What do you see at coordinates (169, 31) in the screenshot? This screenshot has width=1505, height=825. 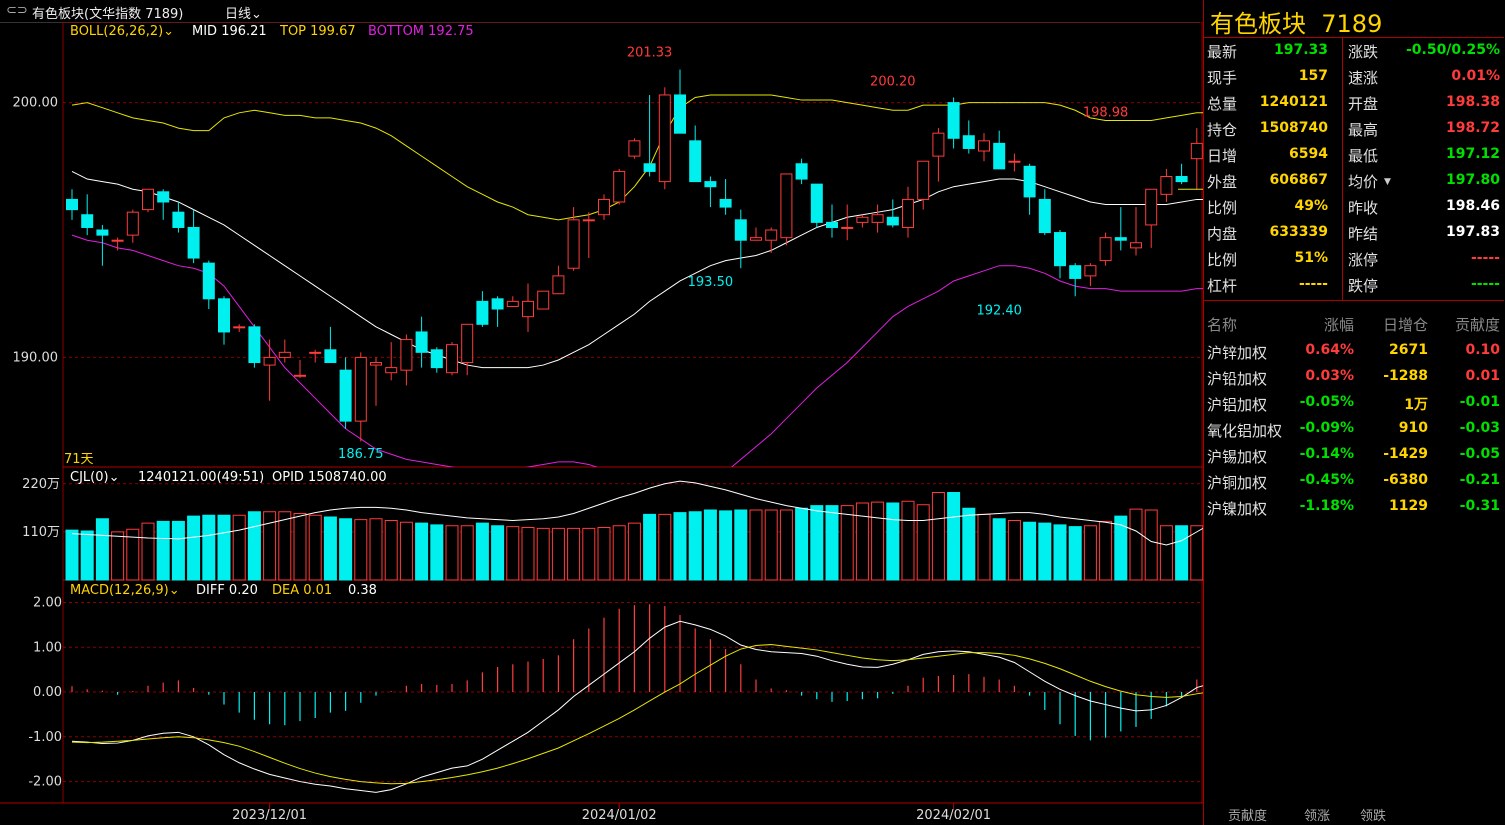 I see `chevron-down-icon: ⌄` at bounding box center [169, 31].